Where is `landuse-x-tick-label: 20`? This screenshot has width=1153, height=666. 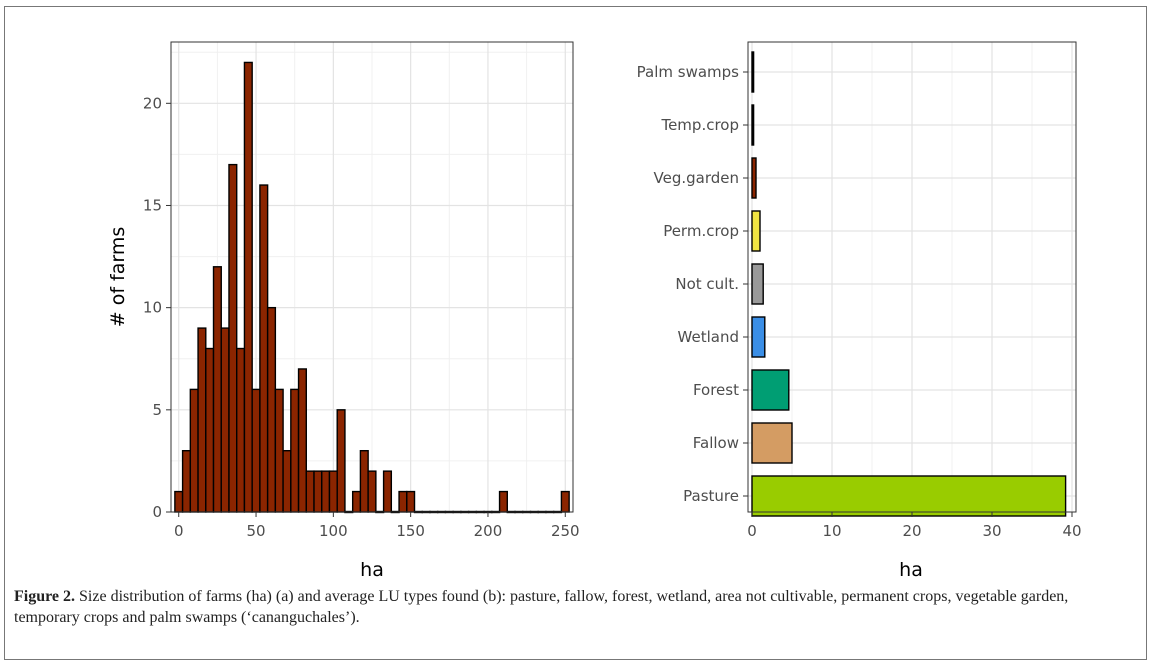 landuse-x-tick-label: 20 is located at coordinates (911, 531).